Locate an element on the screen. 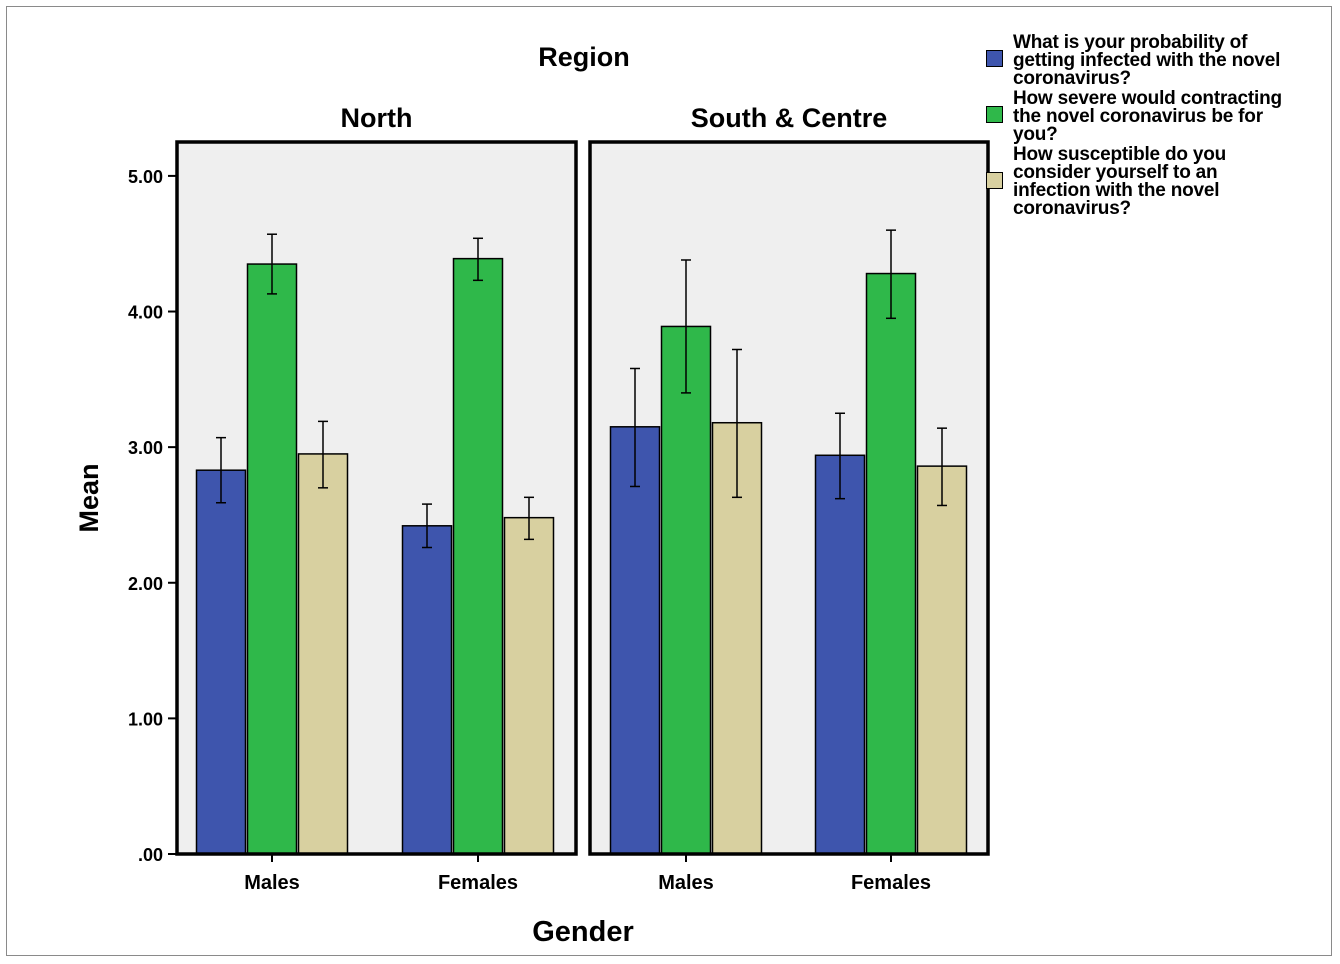 This screenshot has width=1340, height=964. panel-title: South & Centre is located at coordinates (789, 118).